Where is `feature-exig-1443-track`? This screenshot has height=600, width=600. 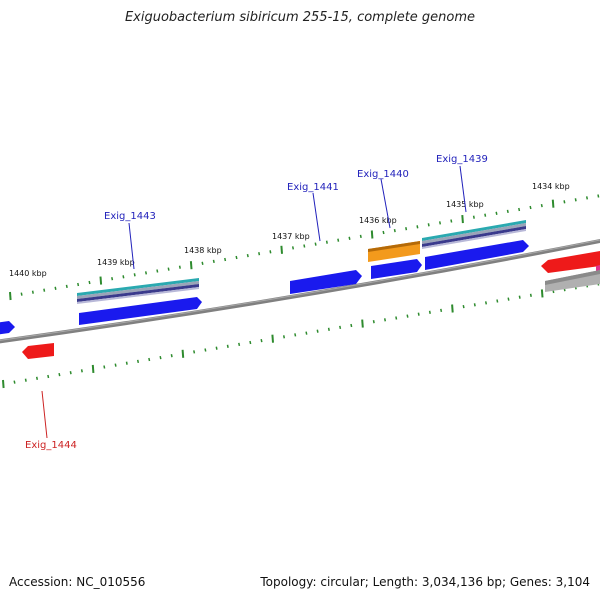 feature-exig-1443-track is located at coordinates (138, 291).